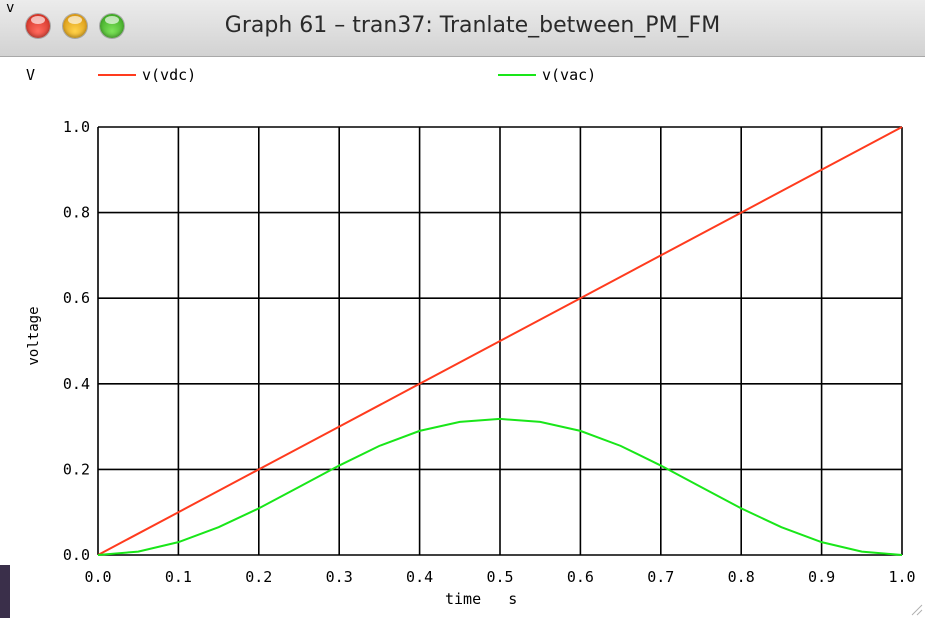 The width and height of the screenshot is (925, 618). Describe the element at coordinates (76, 213) in the screenshot. I see `y-tick-label: 0.8` at that location.